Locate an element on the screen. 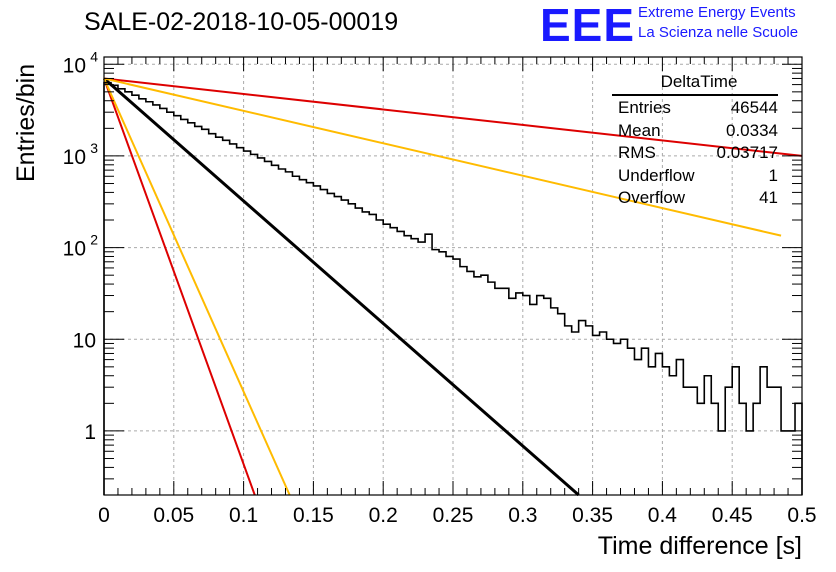 This screenshot has width=836, height=572. stats-row-mean: Mean 0.0334 is located at coordinates (695, 131).